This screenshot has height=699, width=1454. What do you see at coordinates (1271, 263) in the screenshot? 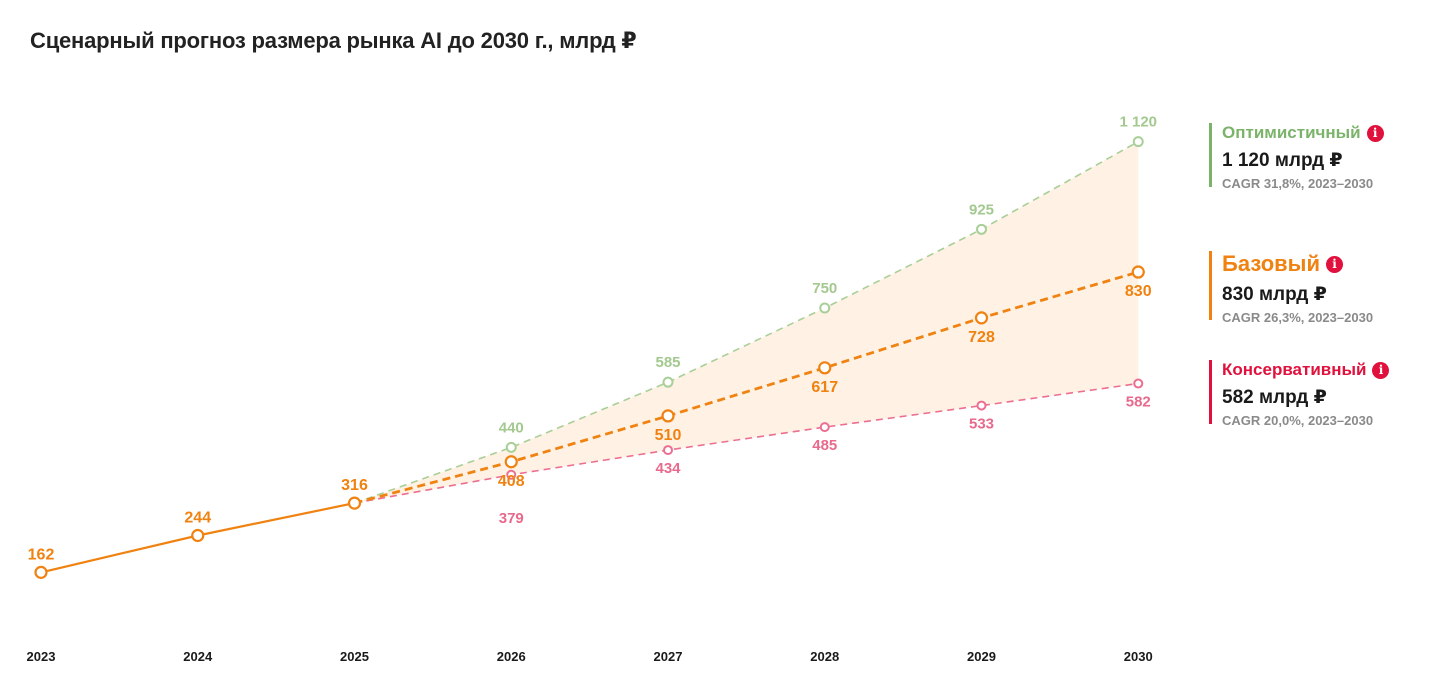
I see `legend-base-name: Базовый` at bounding box center [1271, 263].